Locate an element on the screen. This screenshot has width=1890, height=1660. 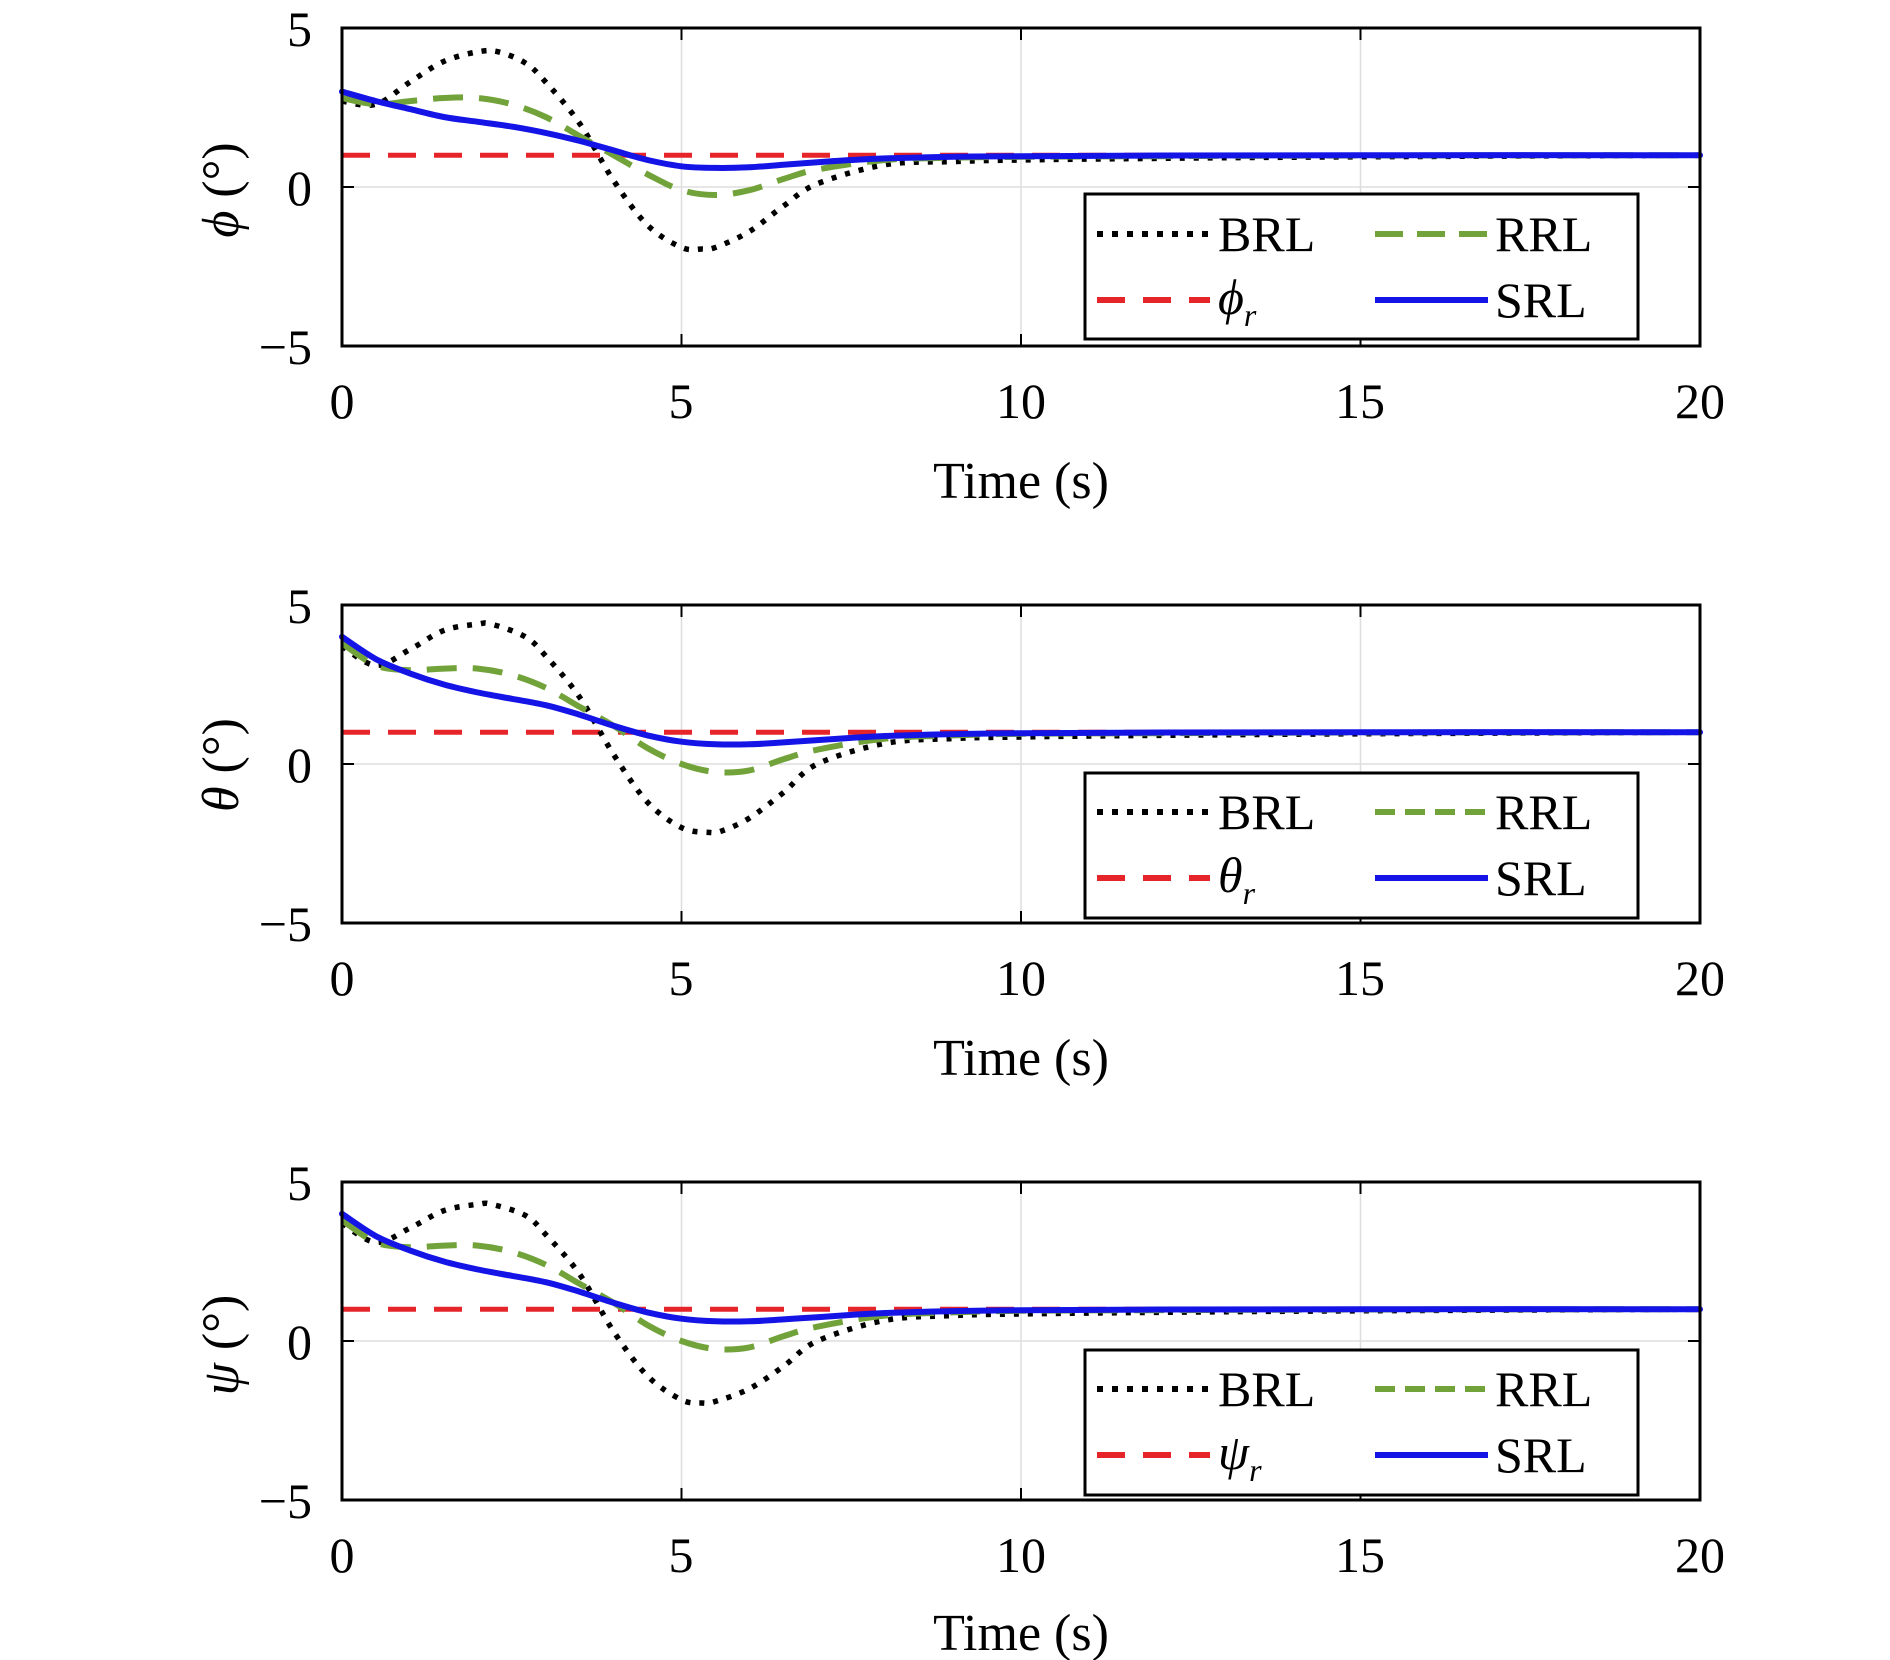
legend-label-ref: ϕr is located at coordinates (1237, 301).